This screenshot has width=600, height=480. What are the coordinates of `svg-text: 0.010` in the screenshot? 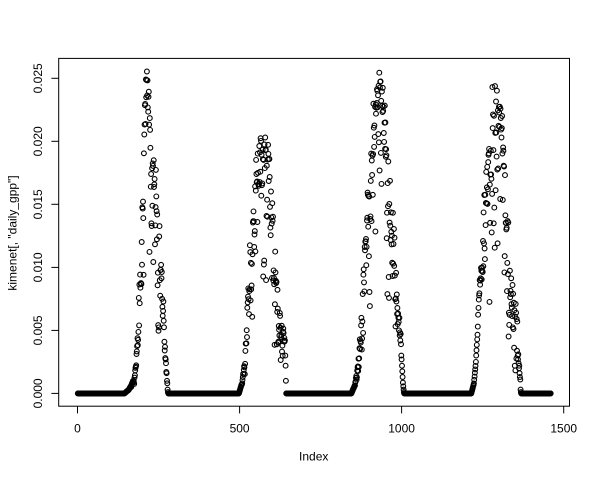 It's located at (38, 267).